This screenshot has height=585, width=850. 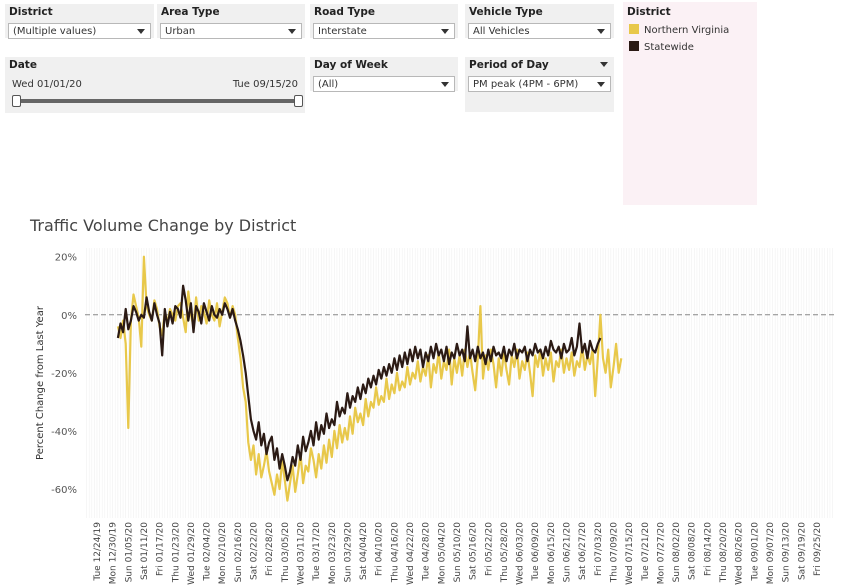 I want to click on x-tick-label: Wed 03/11/20, so click(x=301, y=553).